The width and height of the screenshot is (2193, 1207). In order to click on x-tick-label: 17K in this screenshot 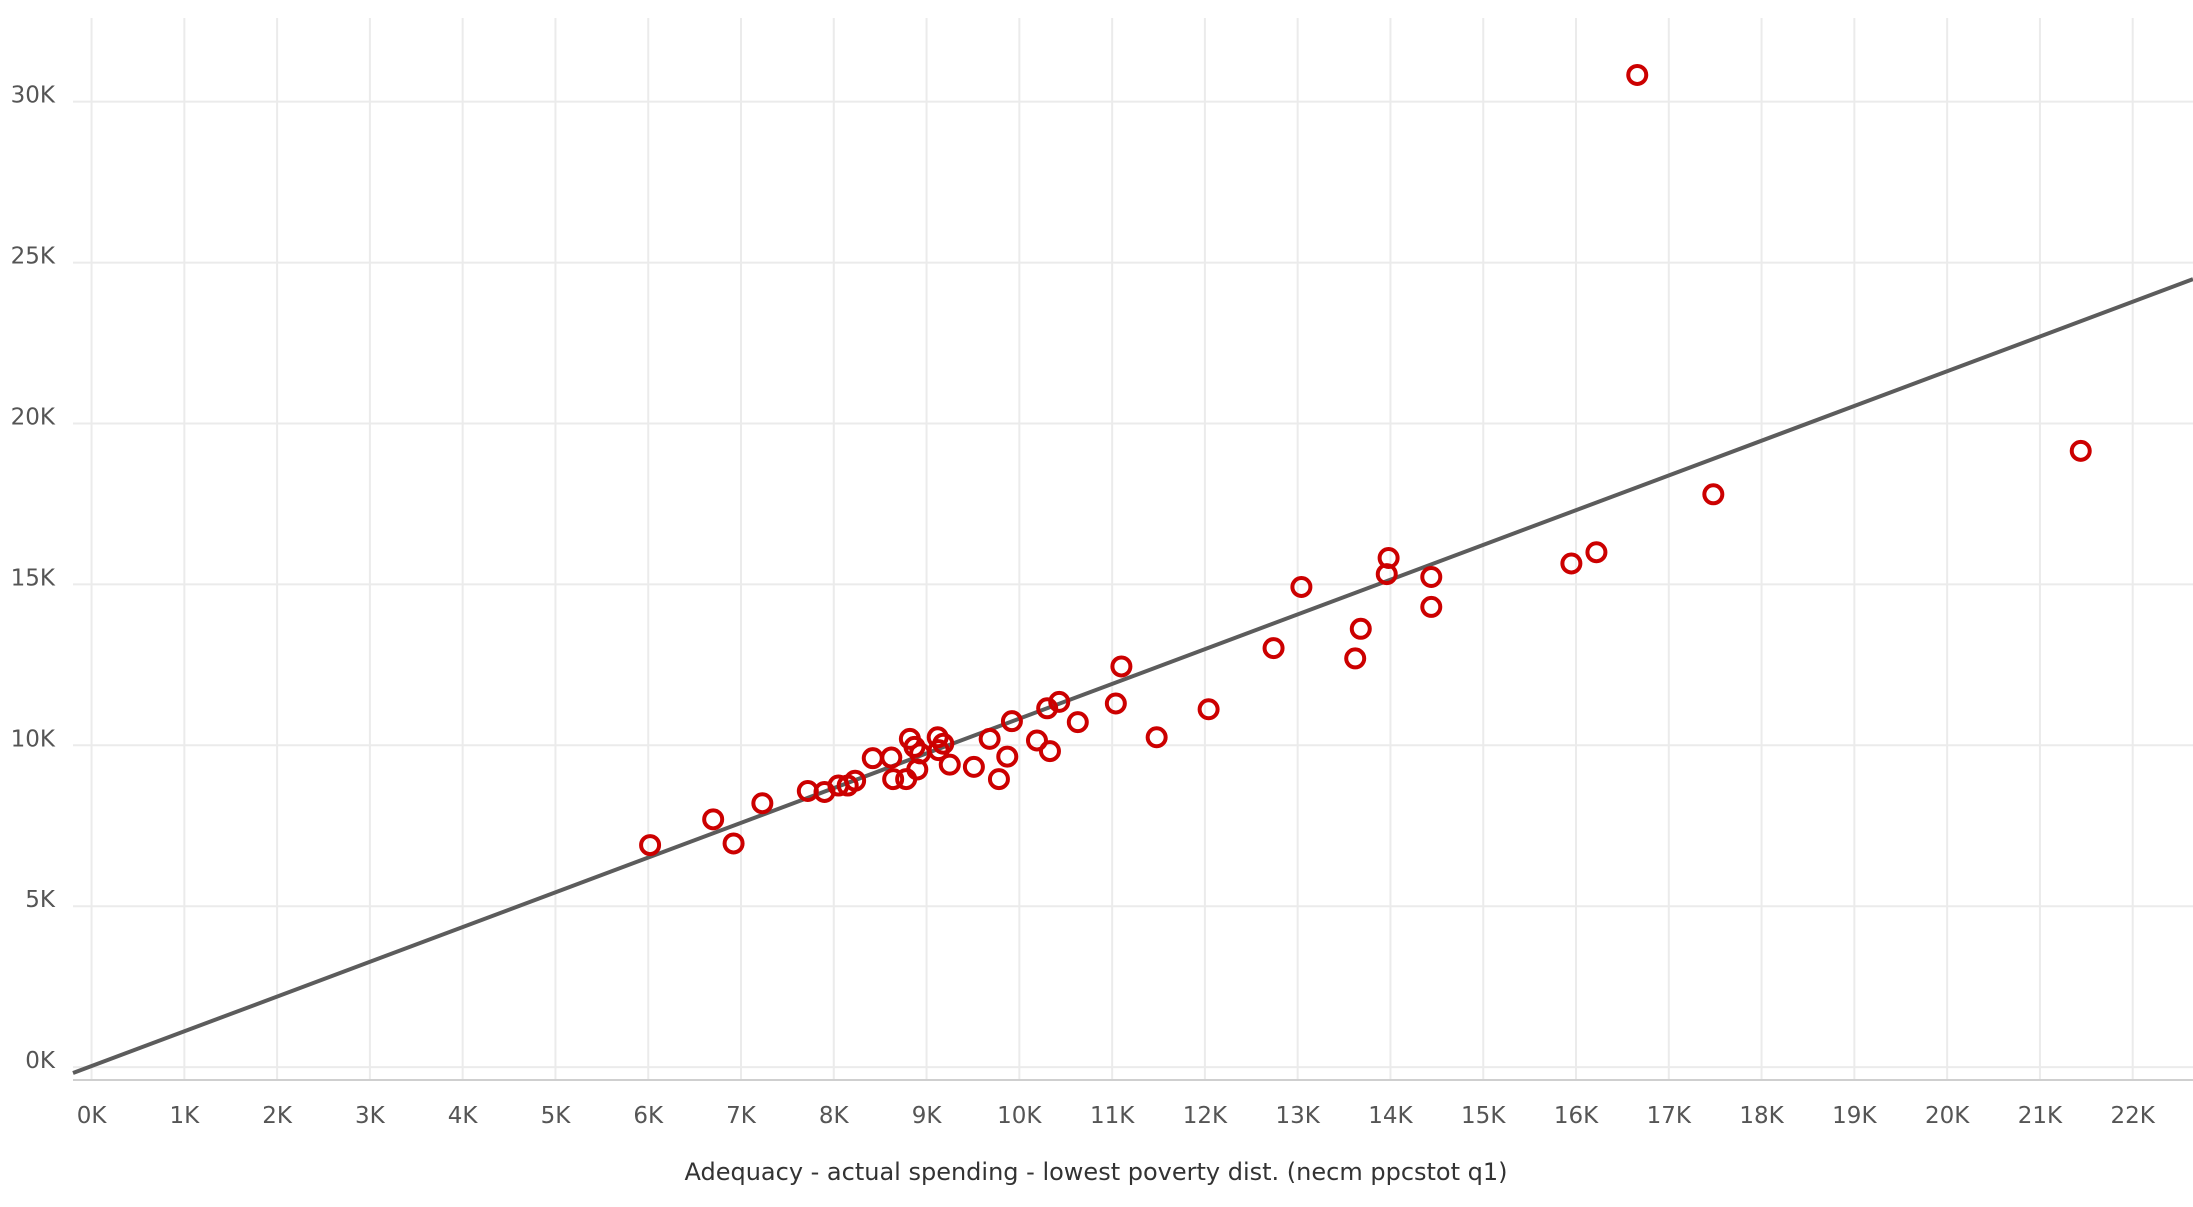, I will do `click(1669, 1116)`.